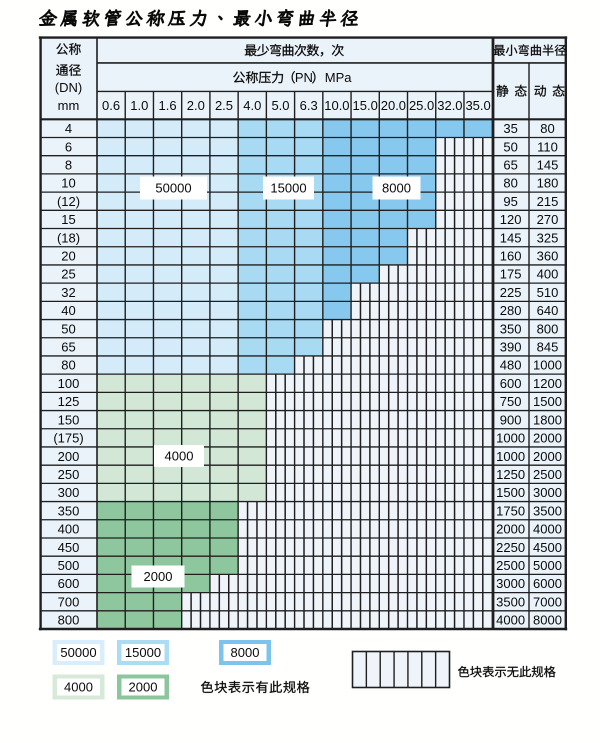  I want to click on svg-text: 20.0, so click(393, 105).